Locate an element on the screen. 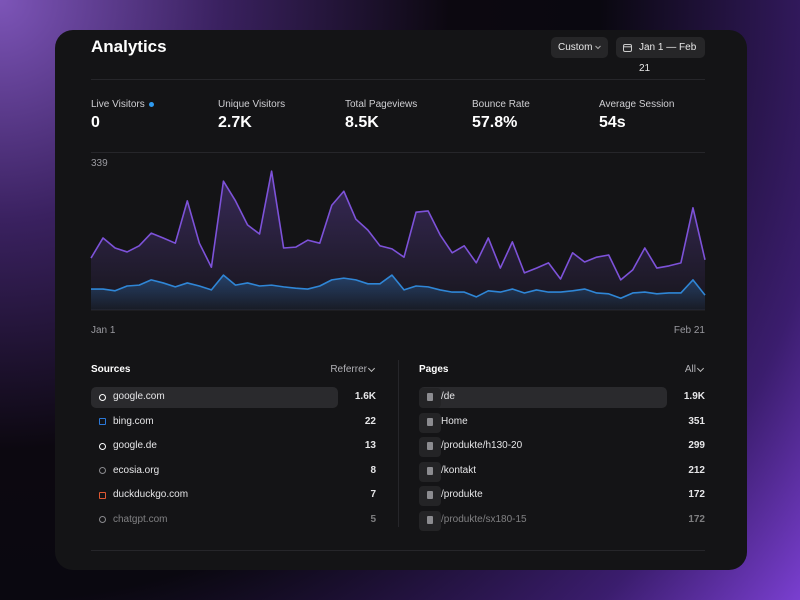  x-tick-label: Jan 1 is located at coordinates (103, 330).